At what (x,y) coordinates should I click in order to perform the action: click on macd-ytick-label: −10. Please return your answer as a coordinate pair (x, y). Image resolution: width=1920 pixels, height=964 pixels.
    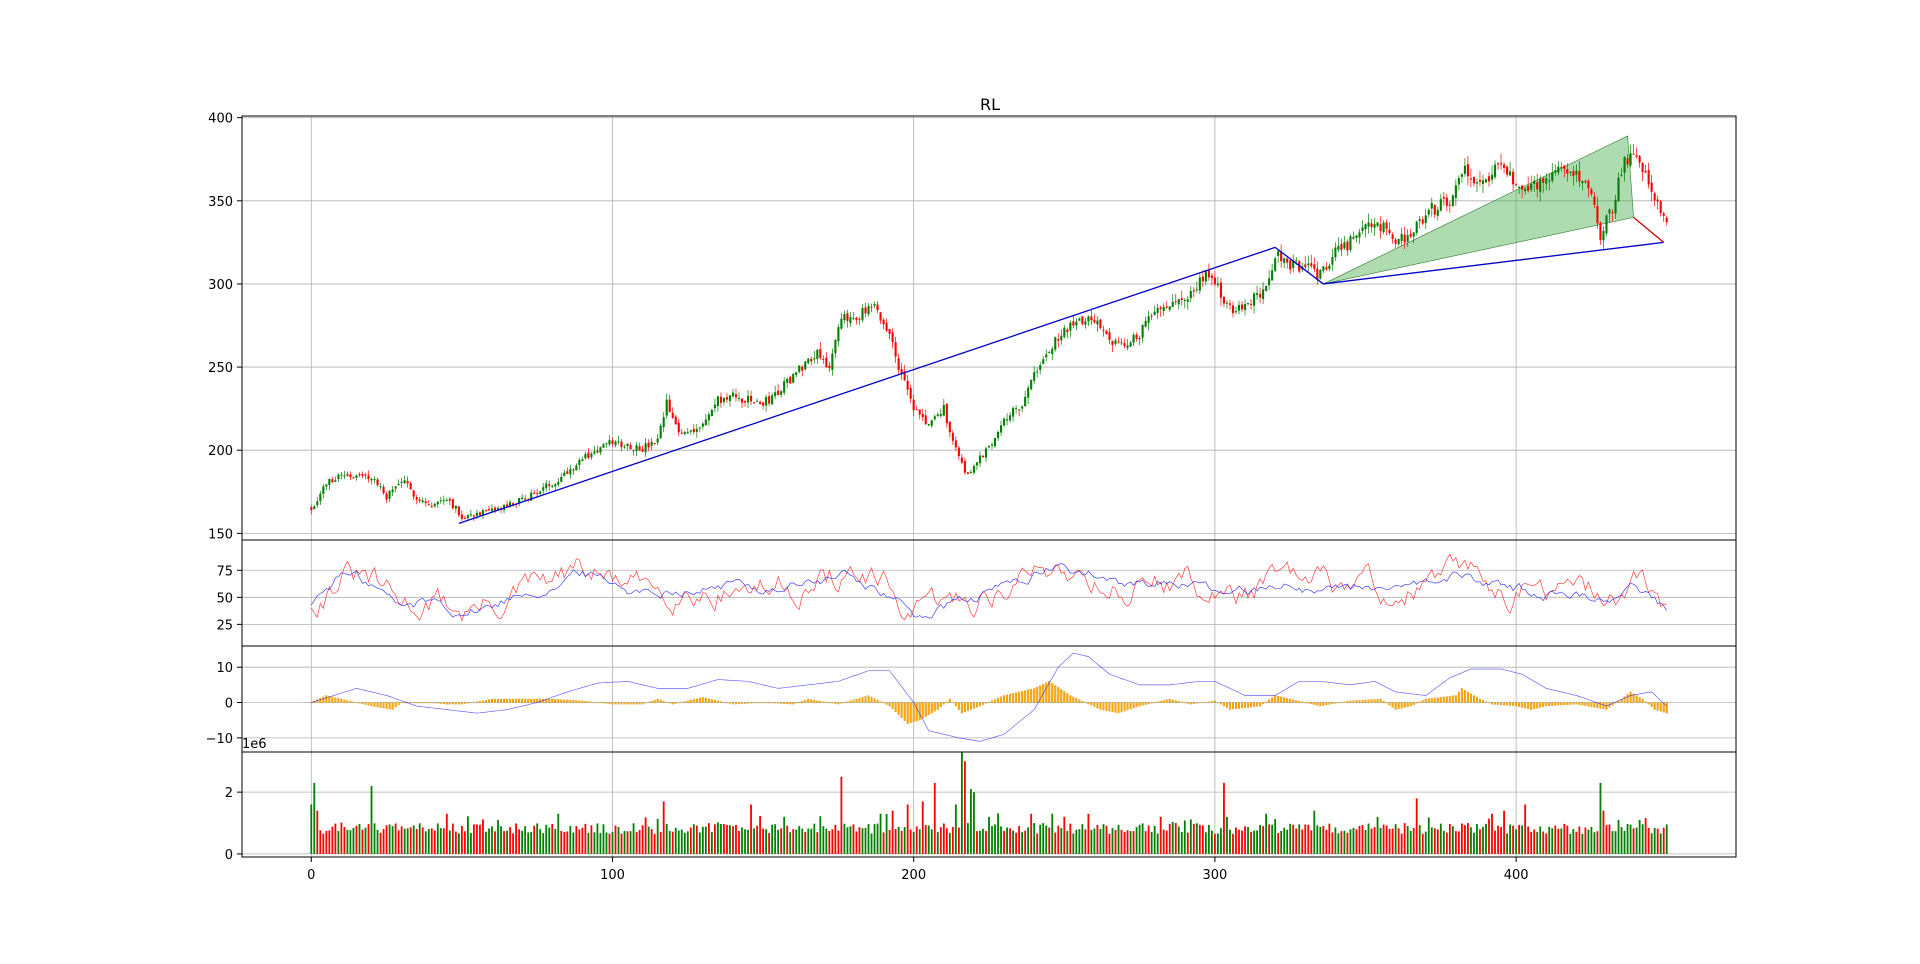
    Looking at the image, I should click on (219, 739).